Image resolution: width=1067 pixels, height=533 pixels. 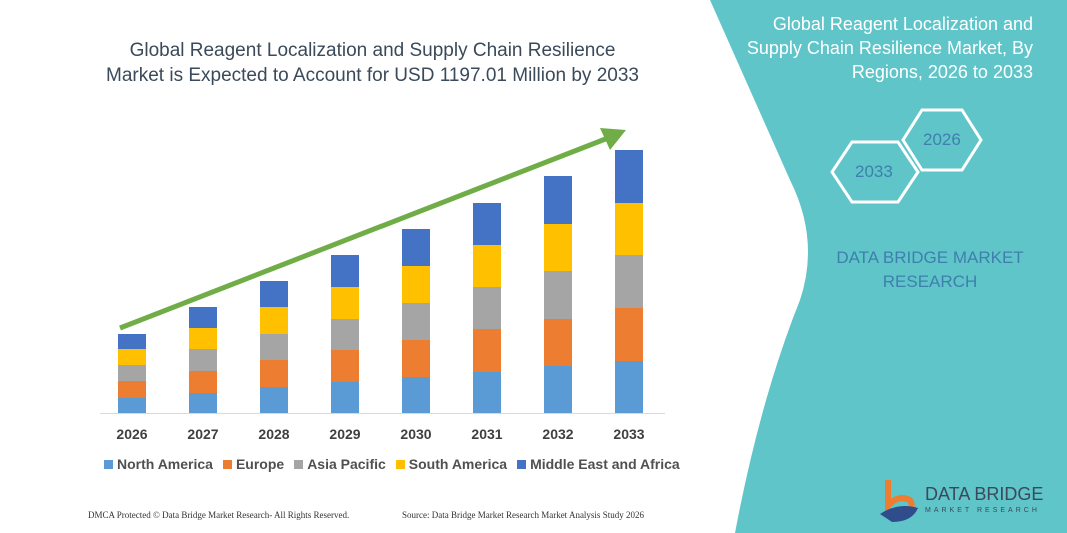 What do you see at coordinates (899, 501) in the screenshot?
I see `data-bridge-logo-icon` at bounding box center [899, 501].